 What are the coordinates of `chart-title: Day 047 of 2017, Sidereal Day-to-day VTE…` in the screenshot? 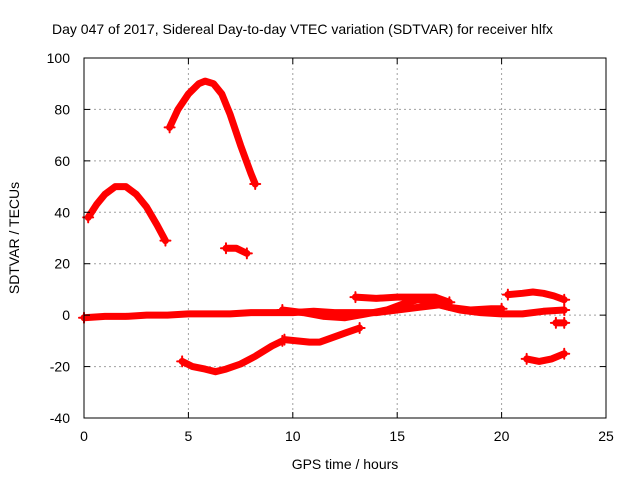 It's located at (302, 29).